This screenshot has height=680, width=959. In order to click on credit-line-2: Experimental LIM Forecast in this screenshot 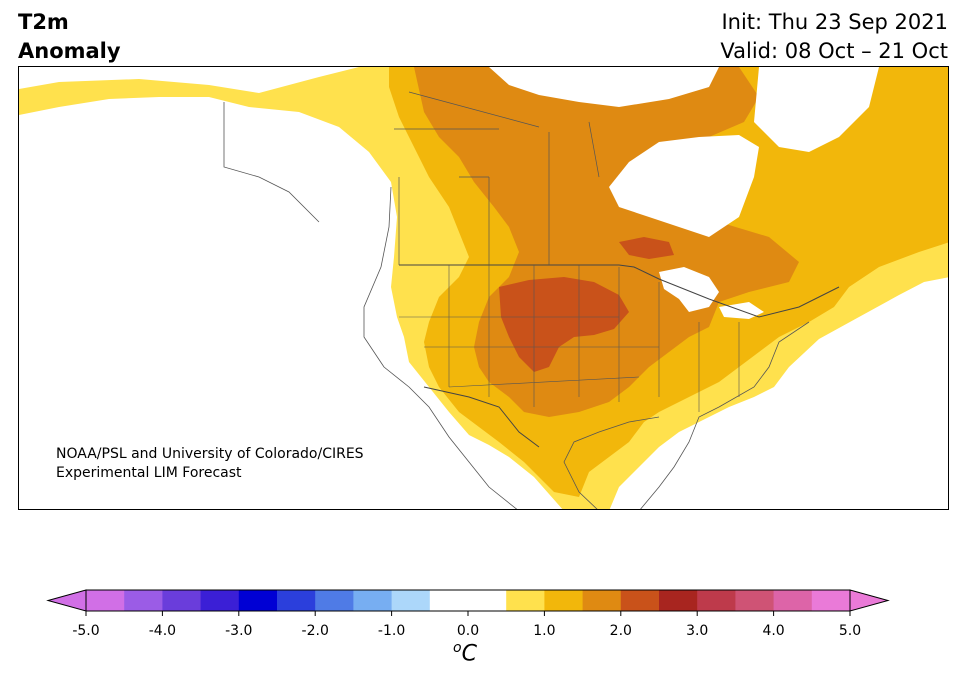, I will do `click(149, 473)`.